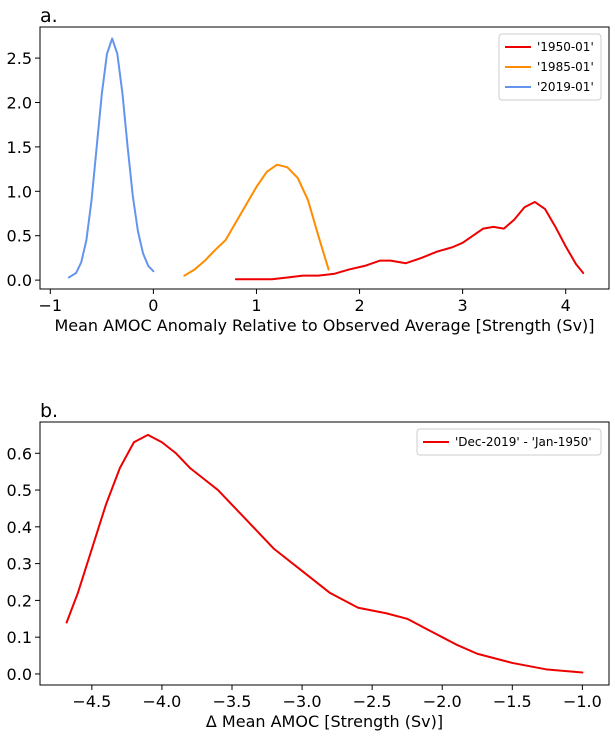  What do you see at coordinates (19, 102) in the screenshot?
I see `y-tick-label: 2.0` at bounding box center [19, 102].